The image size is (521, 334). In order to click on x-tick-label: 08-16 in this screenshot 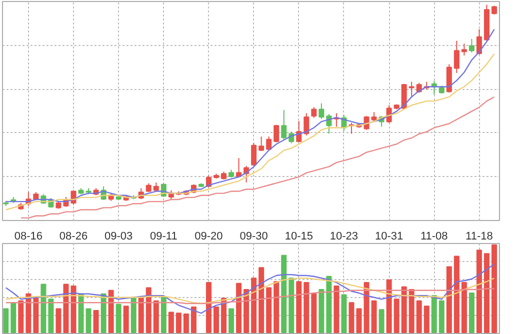, I will do `click(28, 236)`.